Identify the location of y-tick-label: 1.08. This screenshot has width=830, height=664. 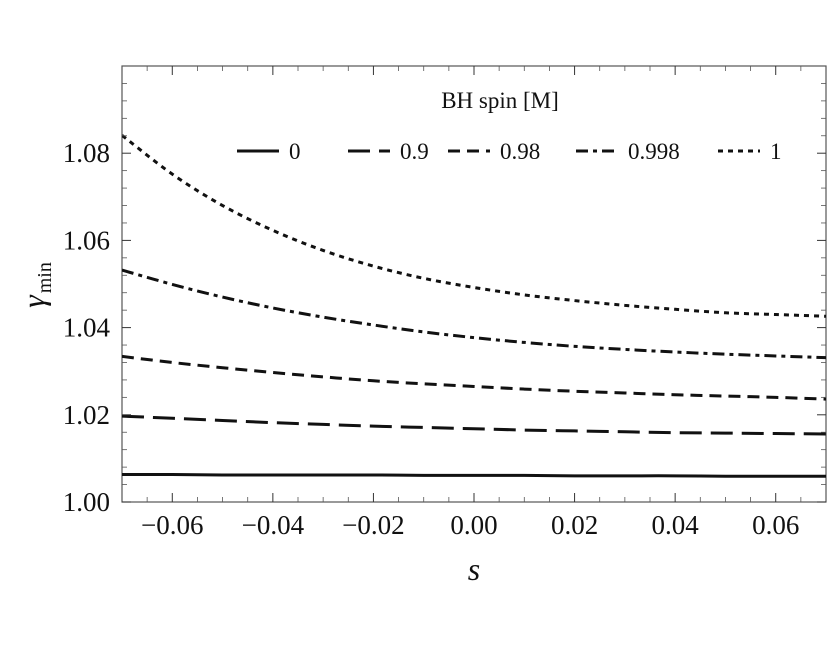
(86, 153).